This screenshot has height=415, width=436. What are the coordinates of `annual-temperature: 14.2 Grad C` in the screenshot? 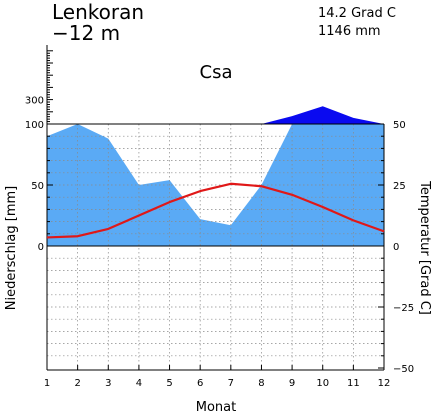 It's located at (357, 13).